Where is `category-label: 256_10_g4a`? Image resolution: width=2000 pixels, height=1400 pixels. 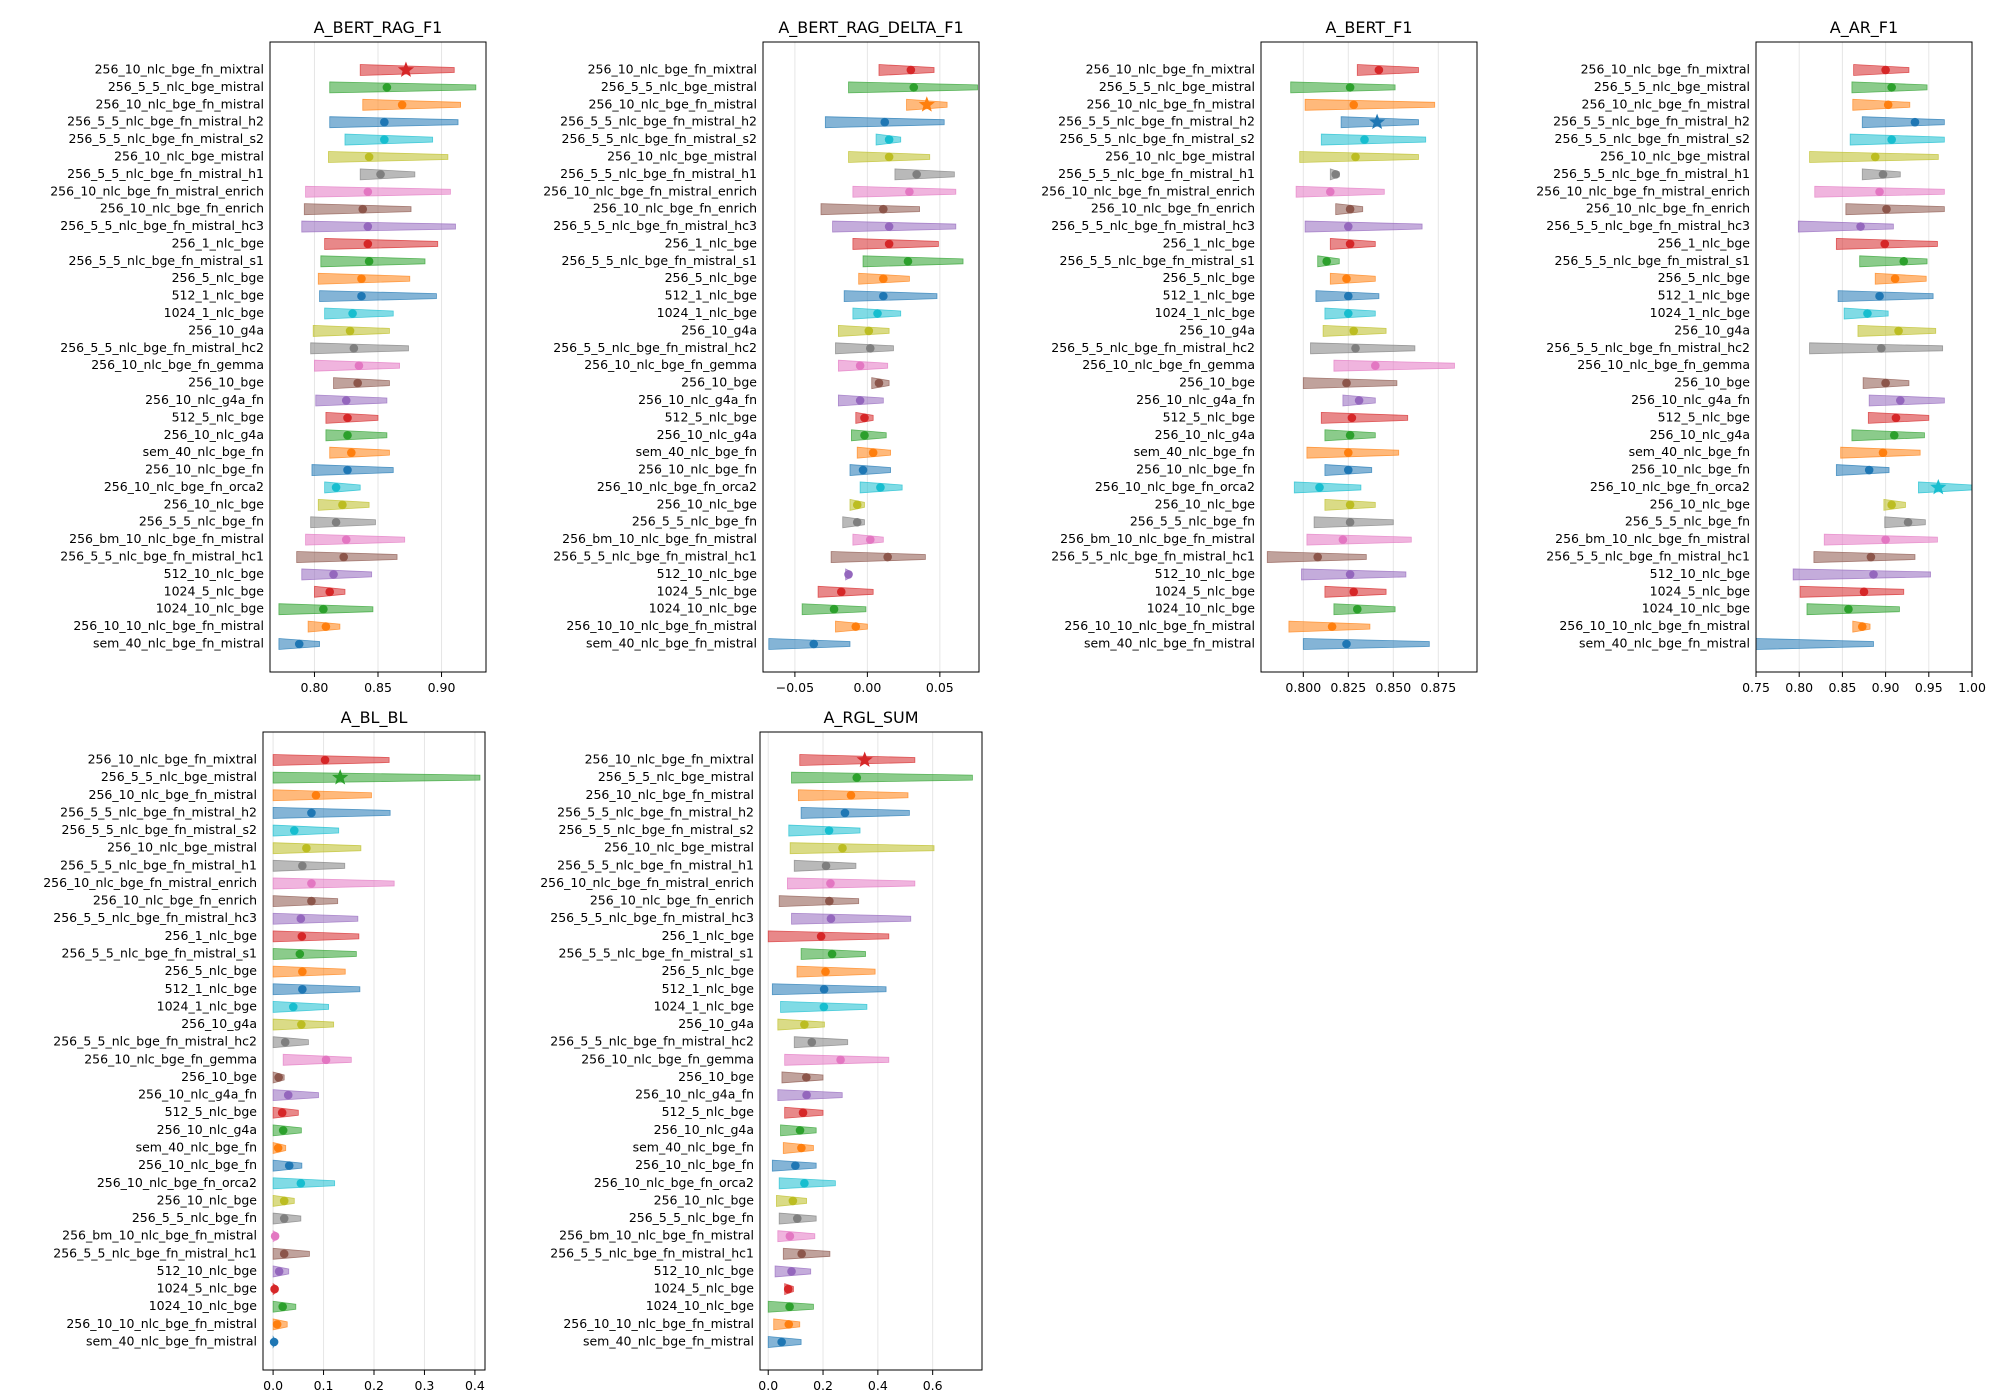
category-label: 256_10_g4a is located at coordinates (719, 329).